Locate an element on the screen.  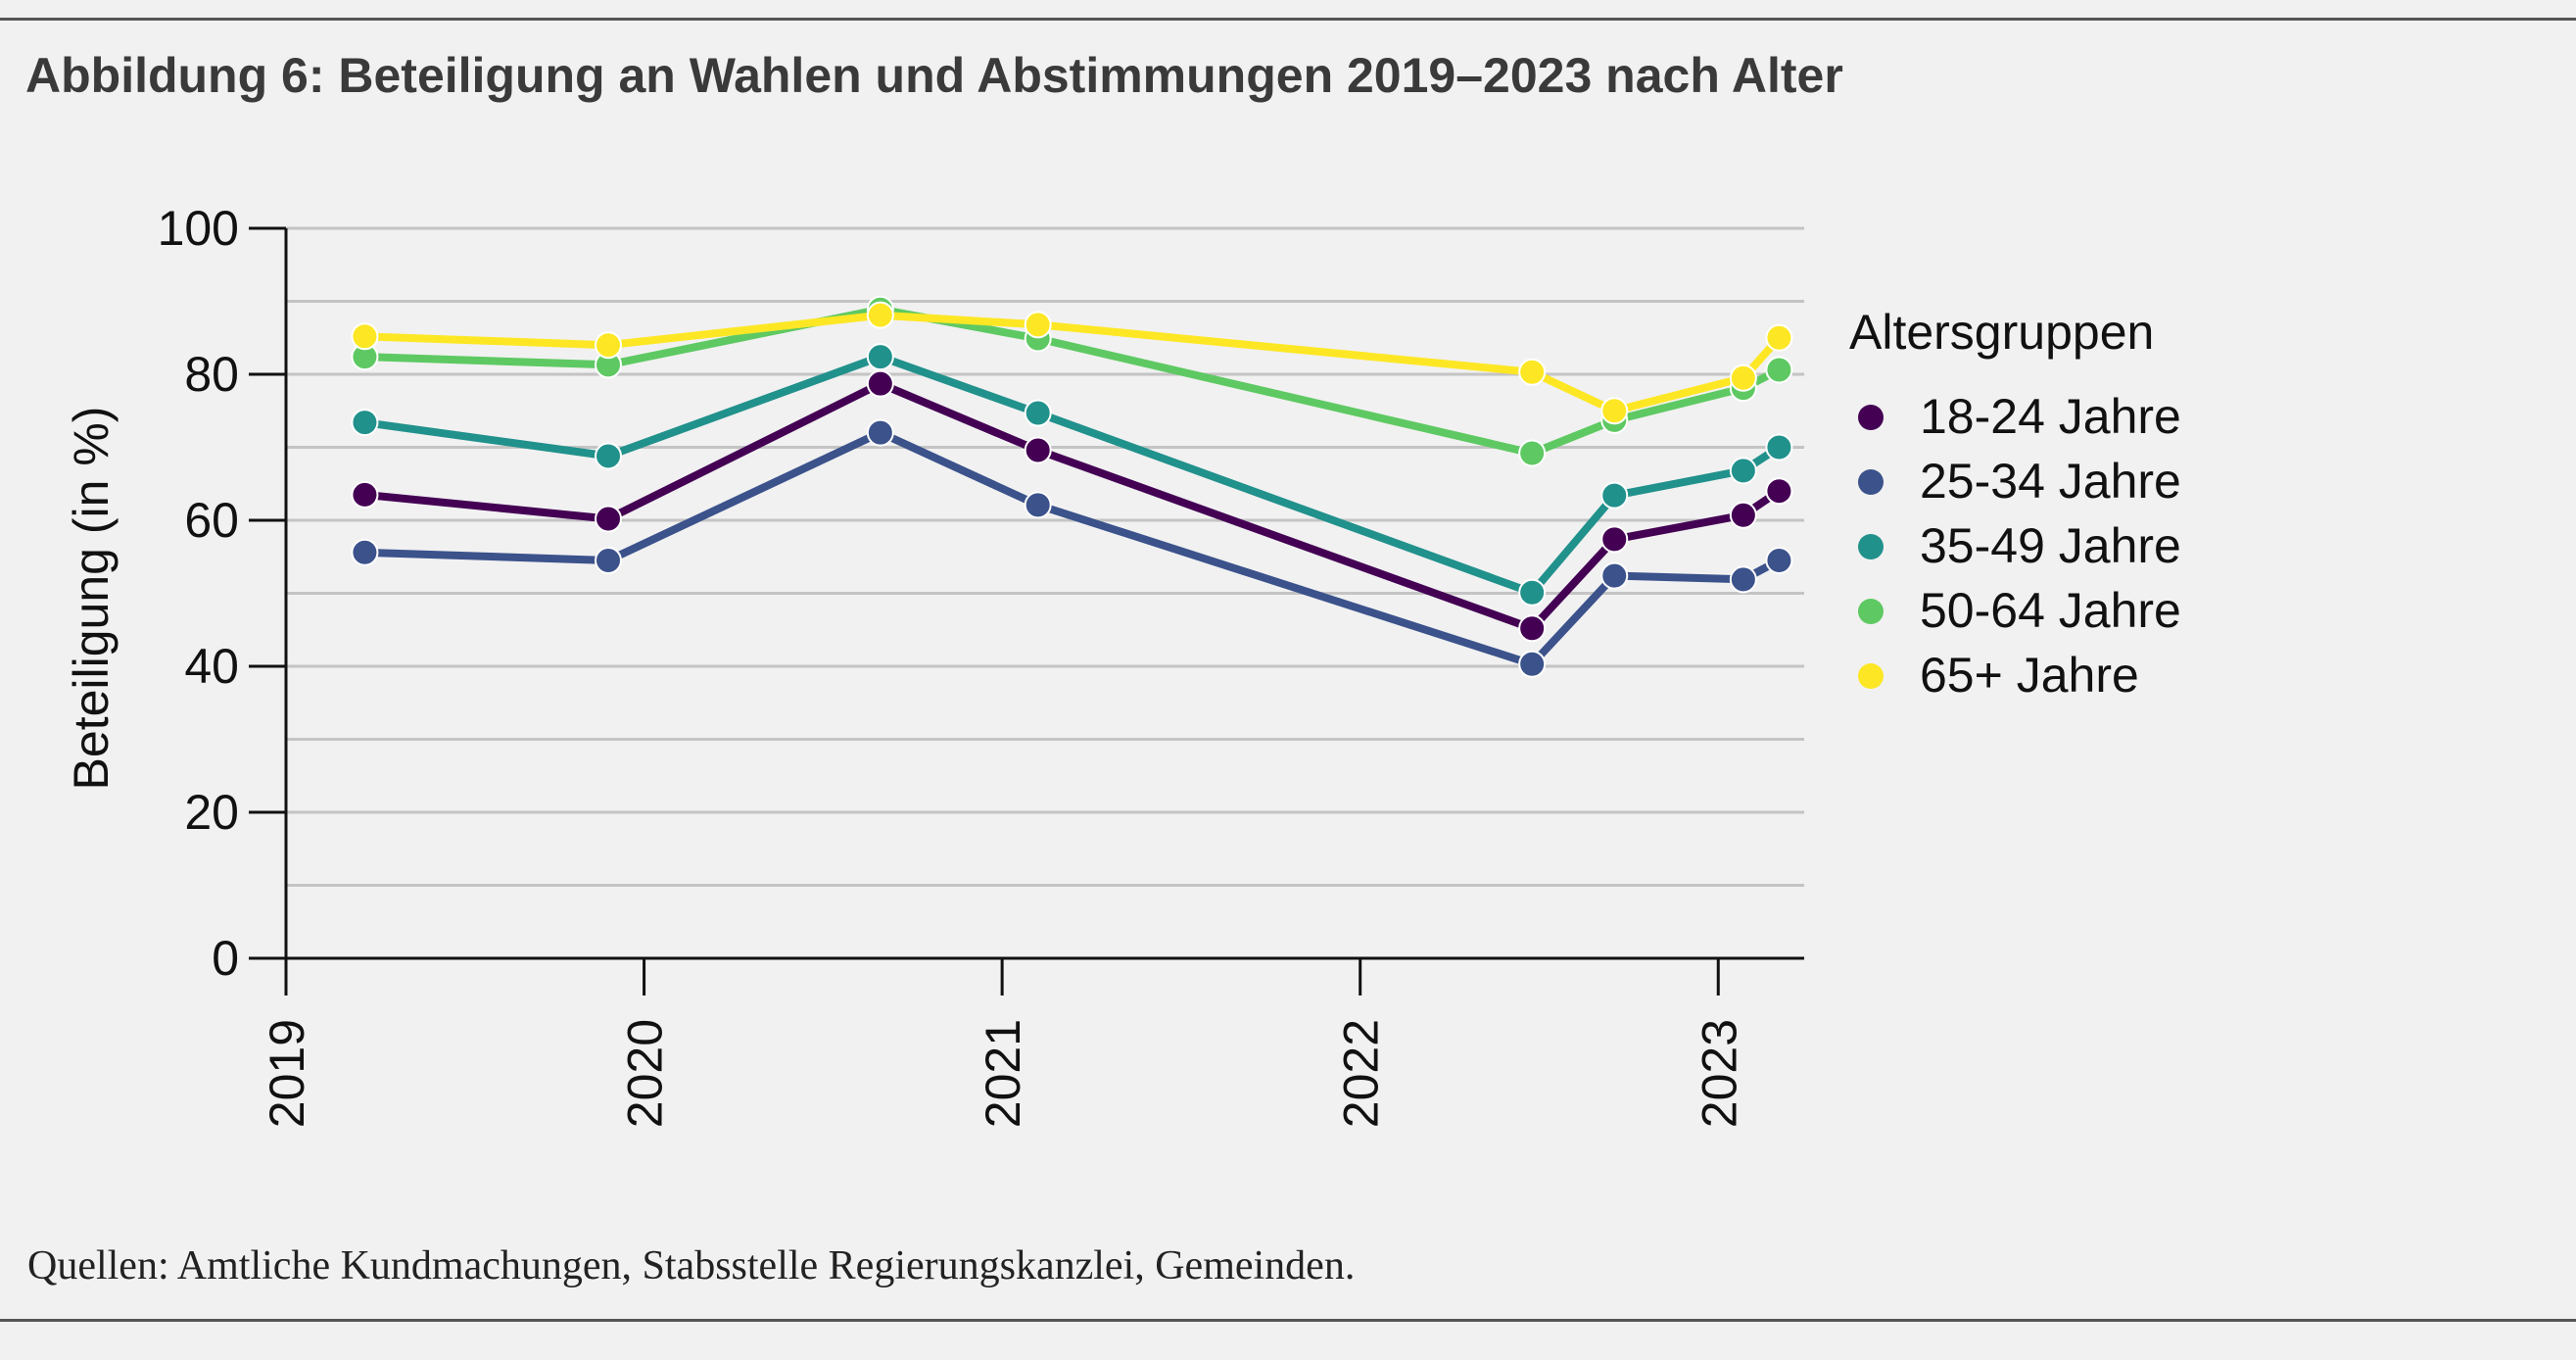
legend-label: 50-64 Jahre is located at coordinates (2050, 610).